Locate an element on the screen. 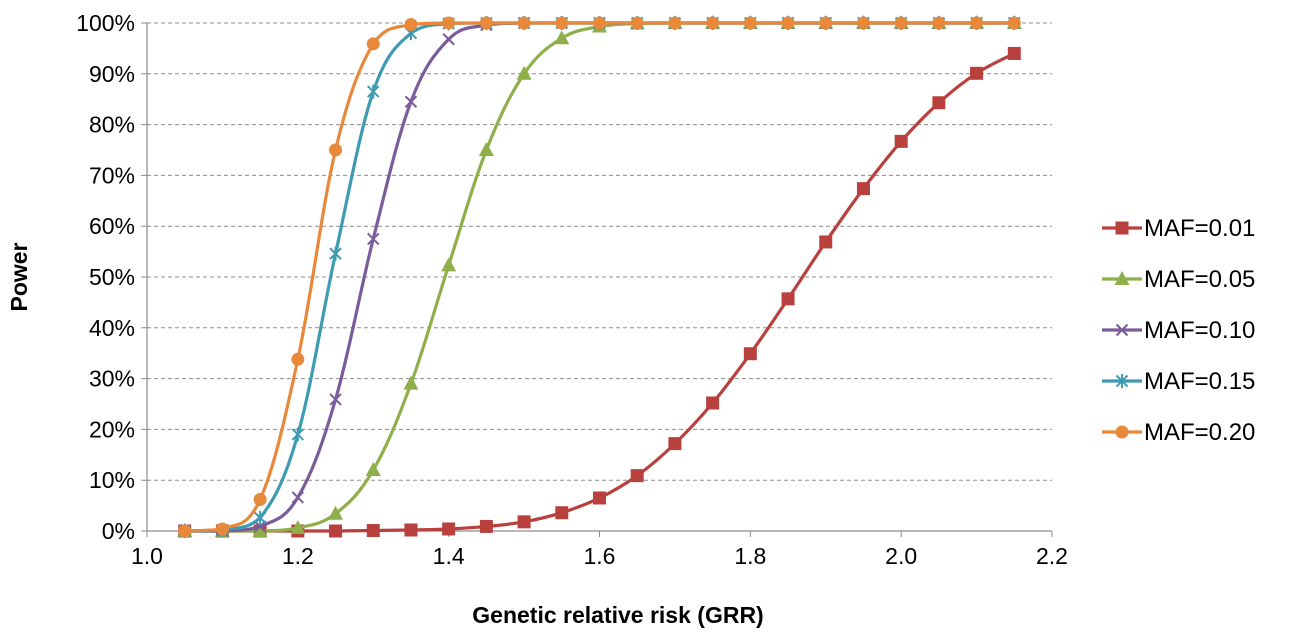 This screenshot has height=633, width=1295. legend-item: MAF=0.20 is located at coordinates (1178, 432).